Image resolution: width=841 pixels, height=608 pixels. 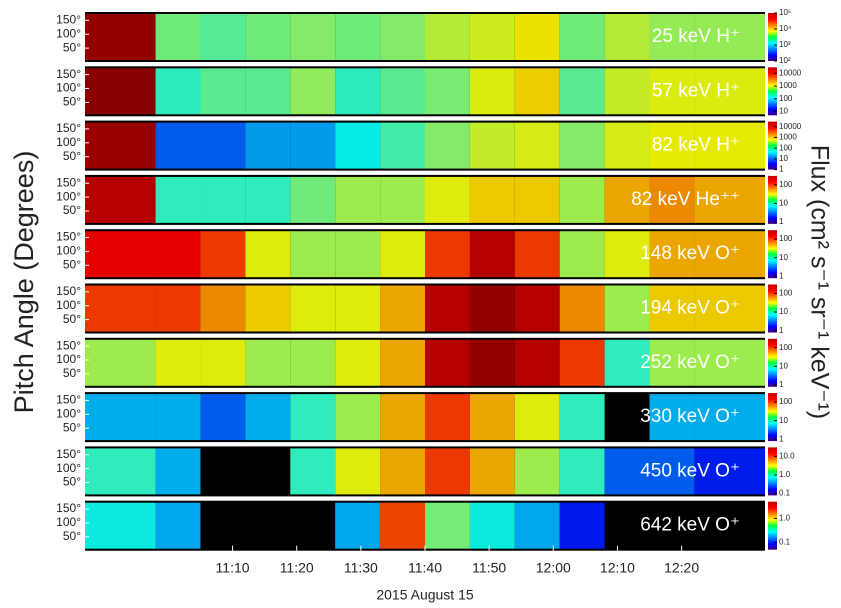 What do you see at coordinates (361, 567) in the screenshot?
I see `x-tick-label: 11:30` at bounding box center [361, 567].